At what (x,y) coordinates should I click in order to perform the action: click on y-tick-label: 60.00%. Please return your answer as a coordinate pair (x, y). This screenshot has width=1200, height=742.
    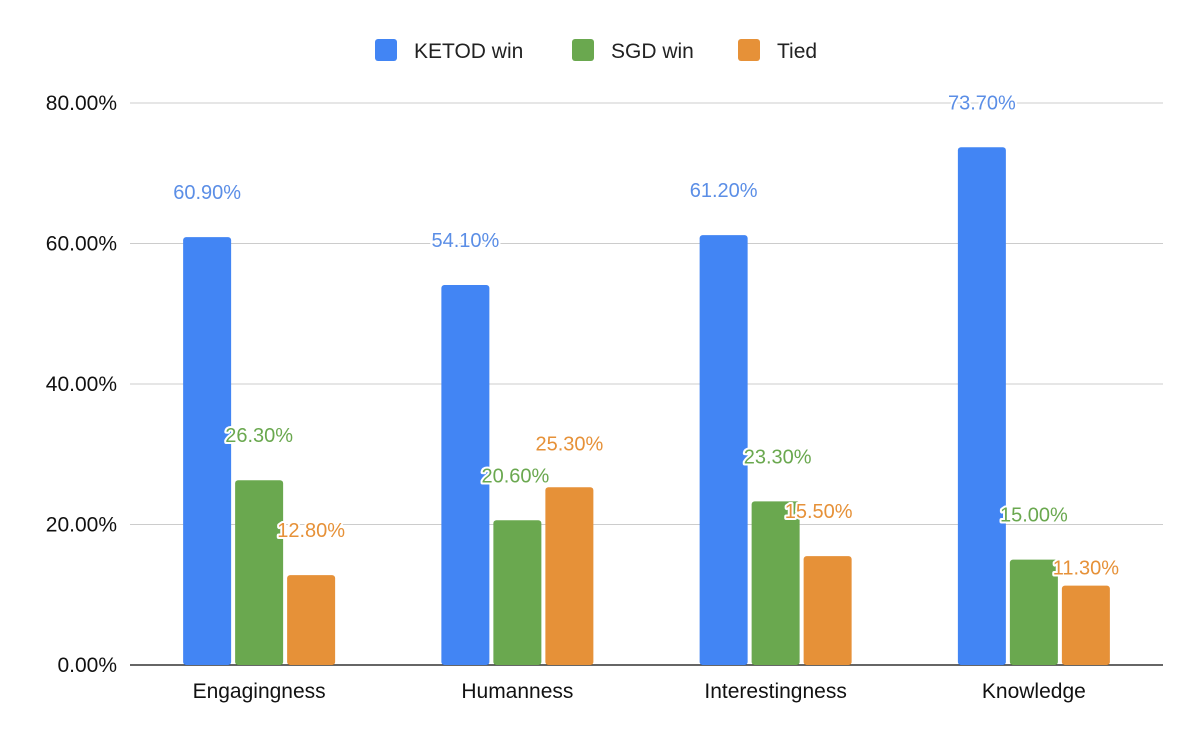
    Looking at the image, I should click on (81, 244).